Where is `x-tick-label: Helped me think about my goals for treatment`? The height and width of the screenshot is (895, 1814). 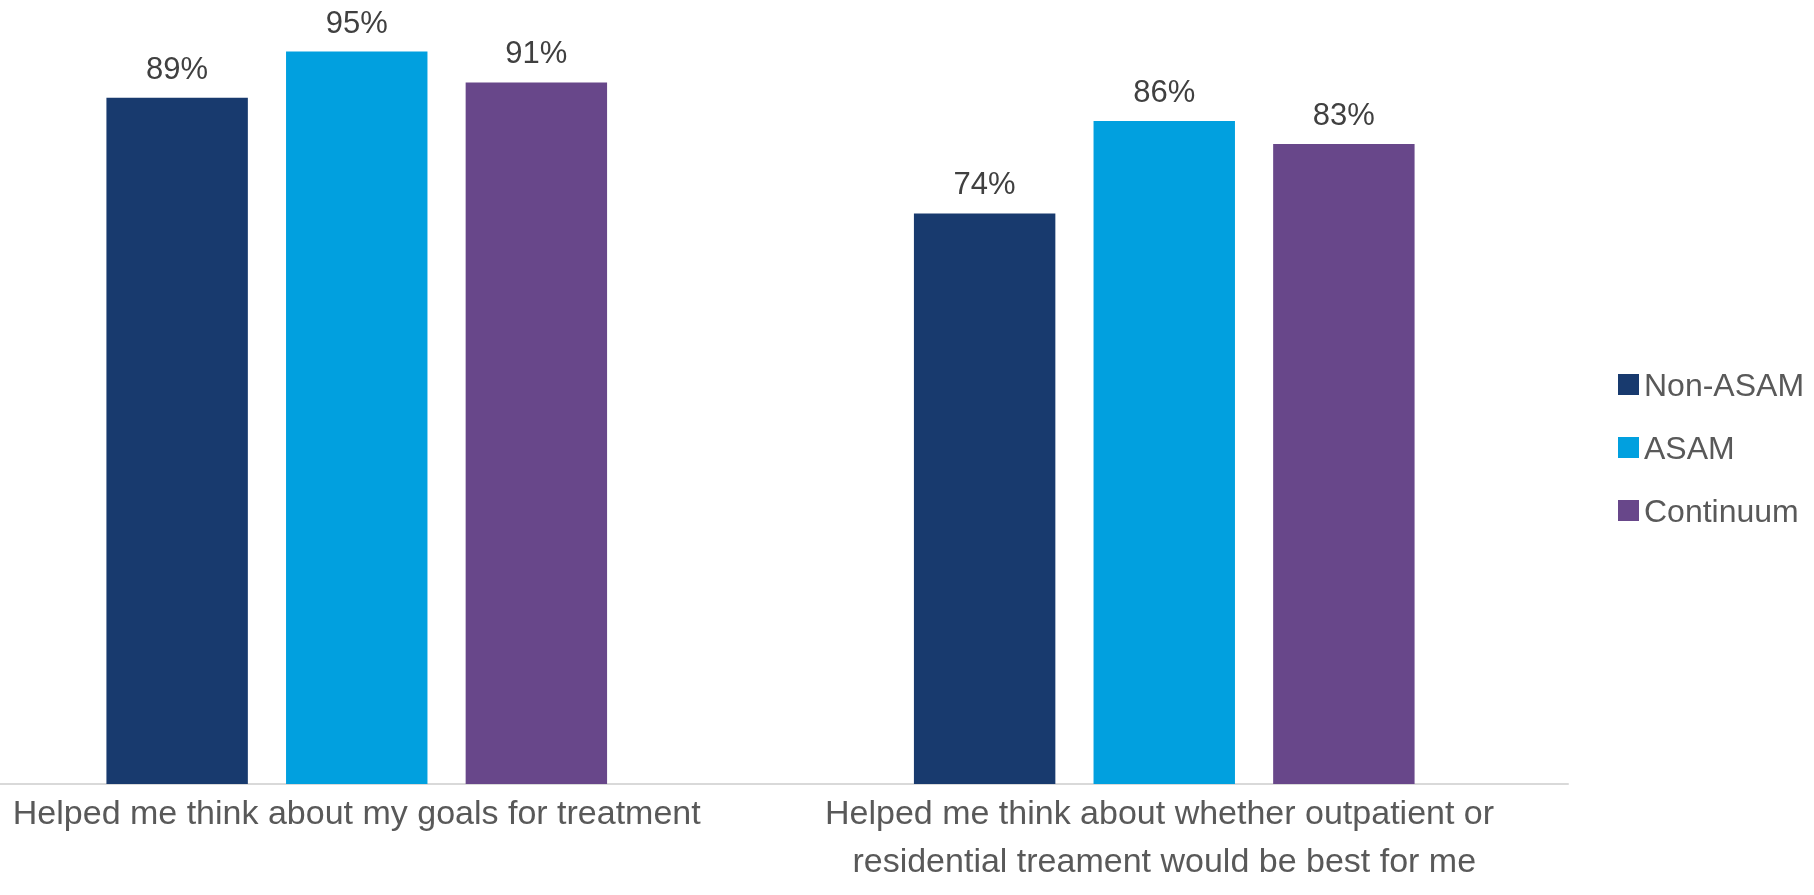
x-tick-label: Helped me think about my goals for treatment is located at coordinates (357, 812).